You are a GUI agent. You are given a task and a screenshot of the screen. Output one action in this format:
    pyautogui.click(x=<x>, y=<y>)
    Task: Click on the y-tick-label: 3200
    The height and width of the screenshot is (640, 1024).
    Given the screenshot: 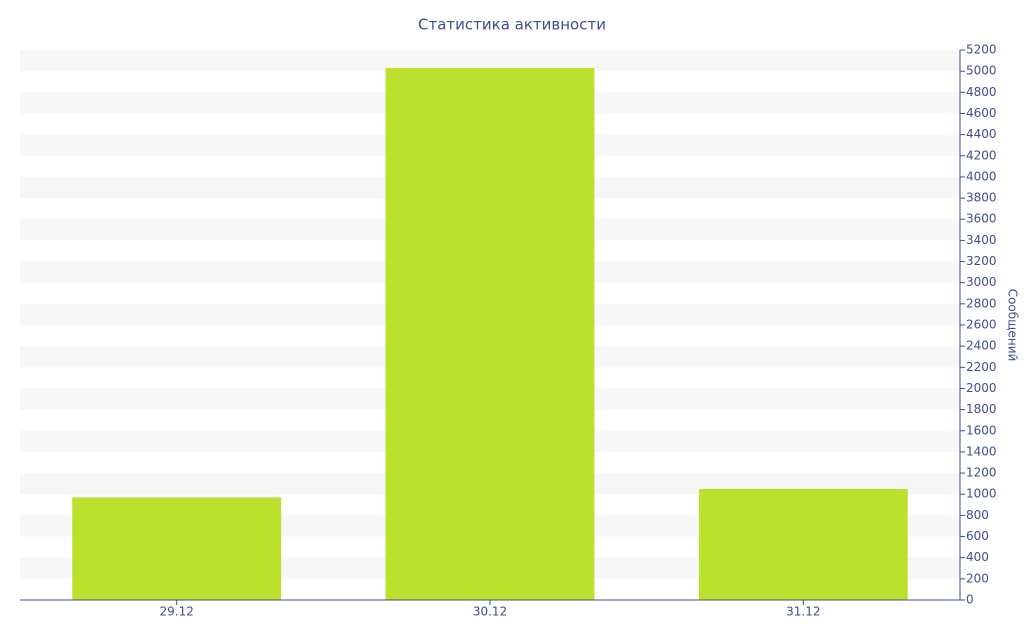 What is the action you would take?
    pyautogui.click(x=981, y=261)
    